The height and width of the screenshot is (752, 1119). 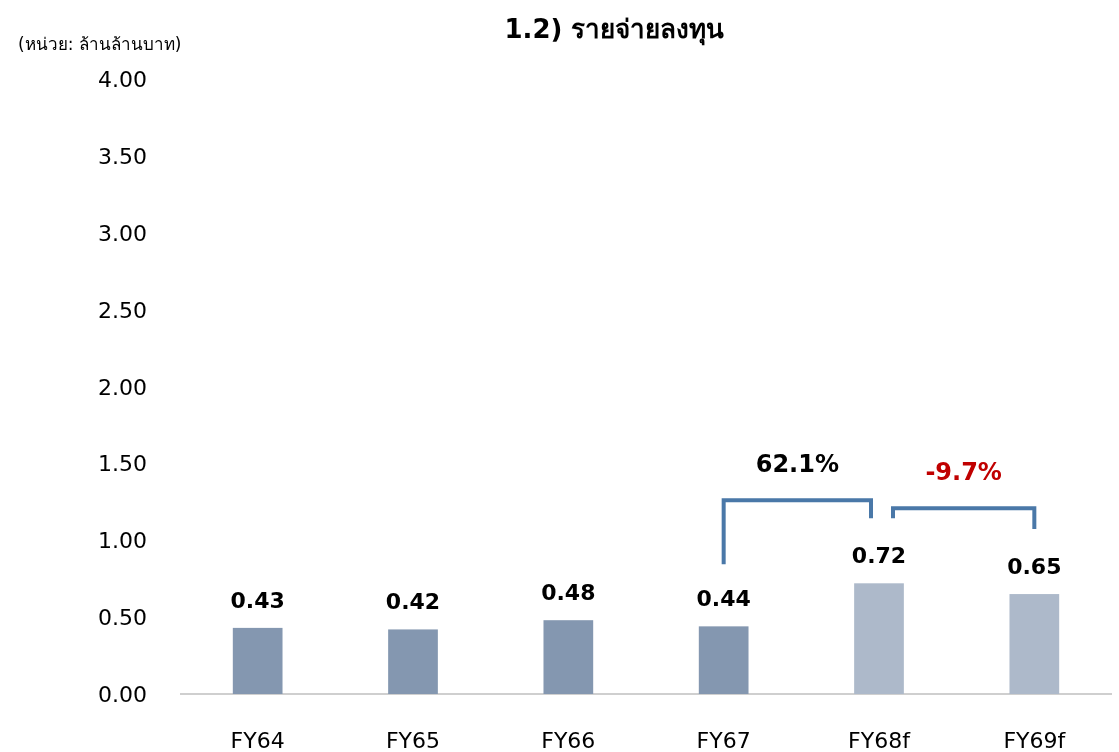 I want to click on y-tick-label: 4.00, so click(x=122, y=79).